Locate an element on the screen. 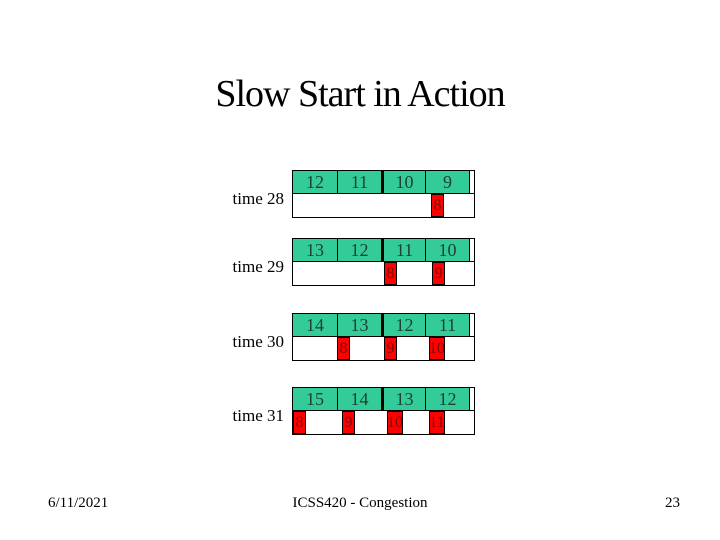 This screenshot has width=720, height=540. row-label: time 30 is located at coordinates (258, 341).